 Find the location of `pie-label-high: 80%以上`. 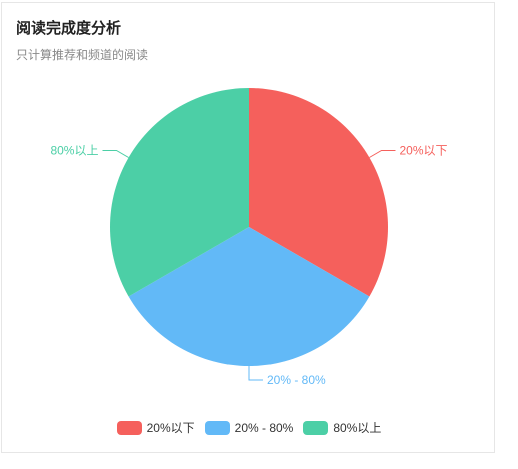

pie-label-high: 80%以上 is located at coordinates (74, 151).